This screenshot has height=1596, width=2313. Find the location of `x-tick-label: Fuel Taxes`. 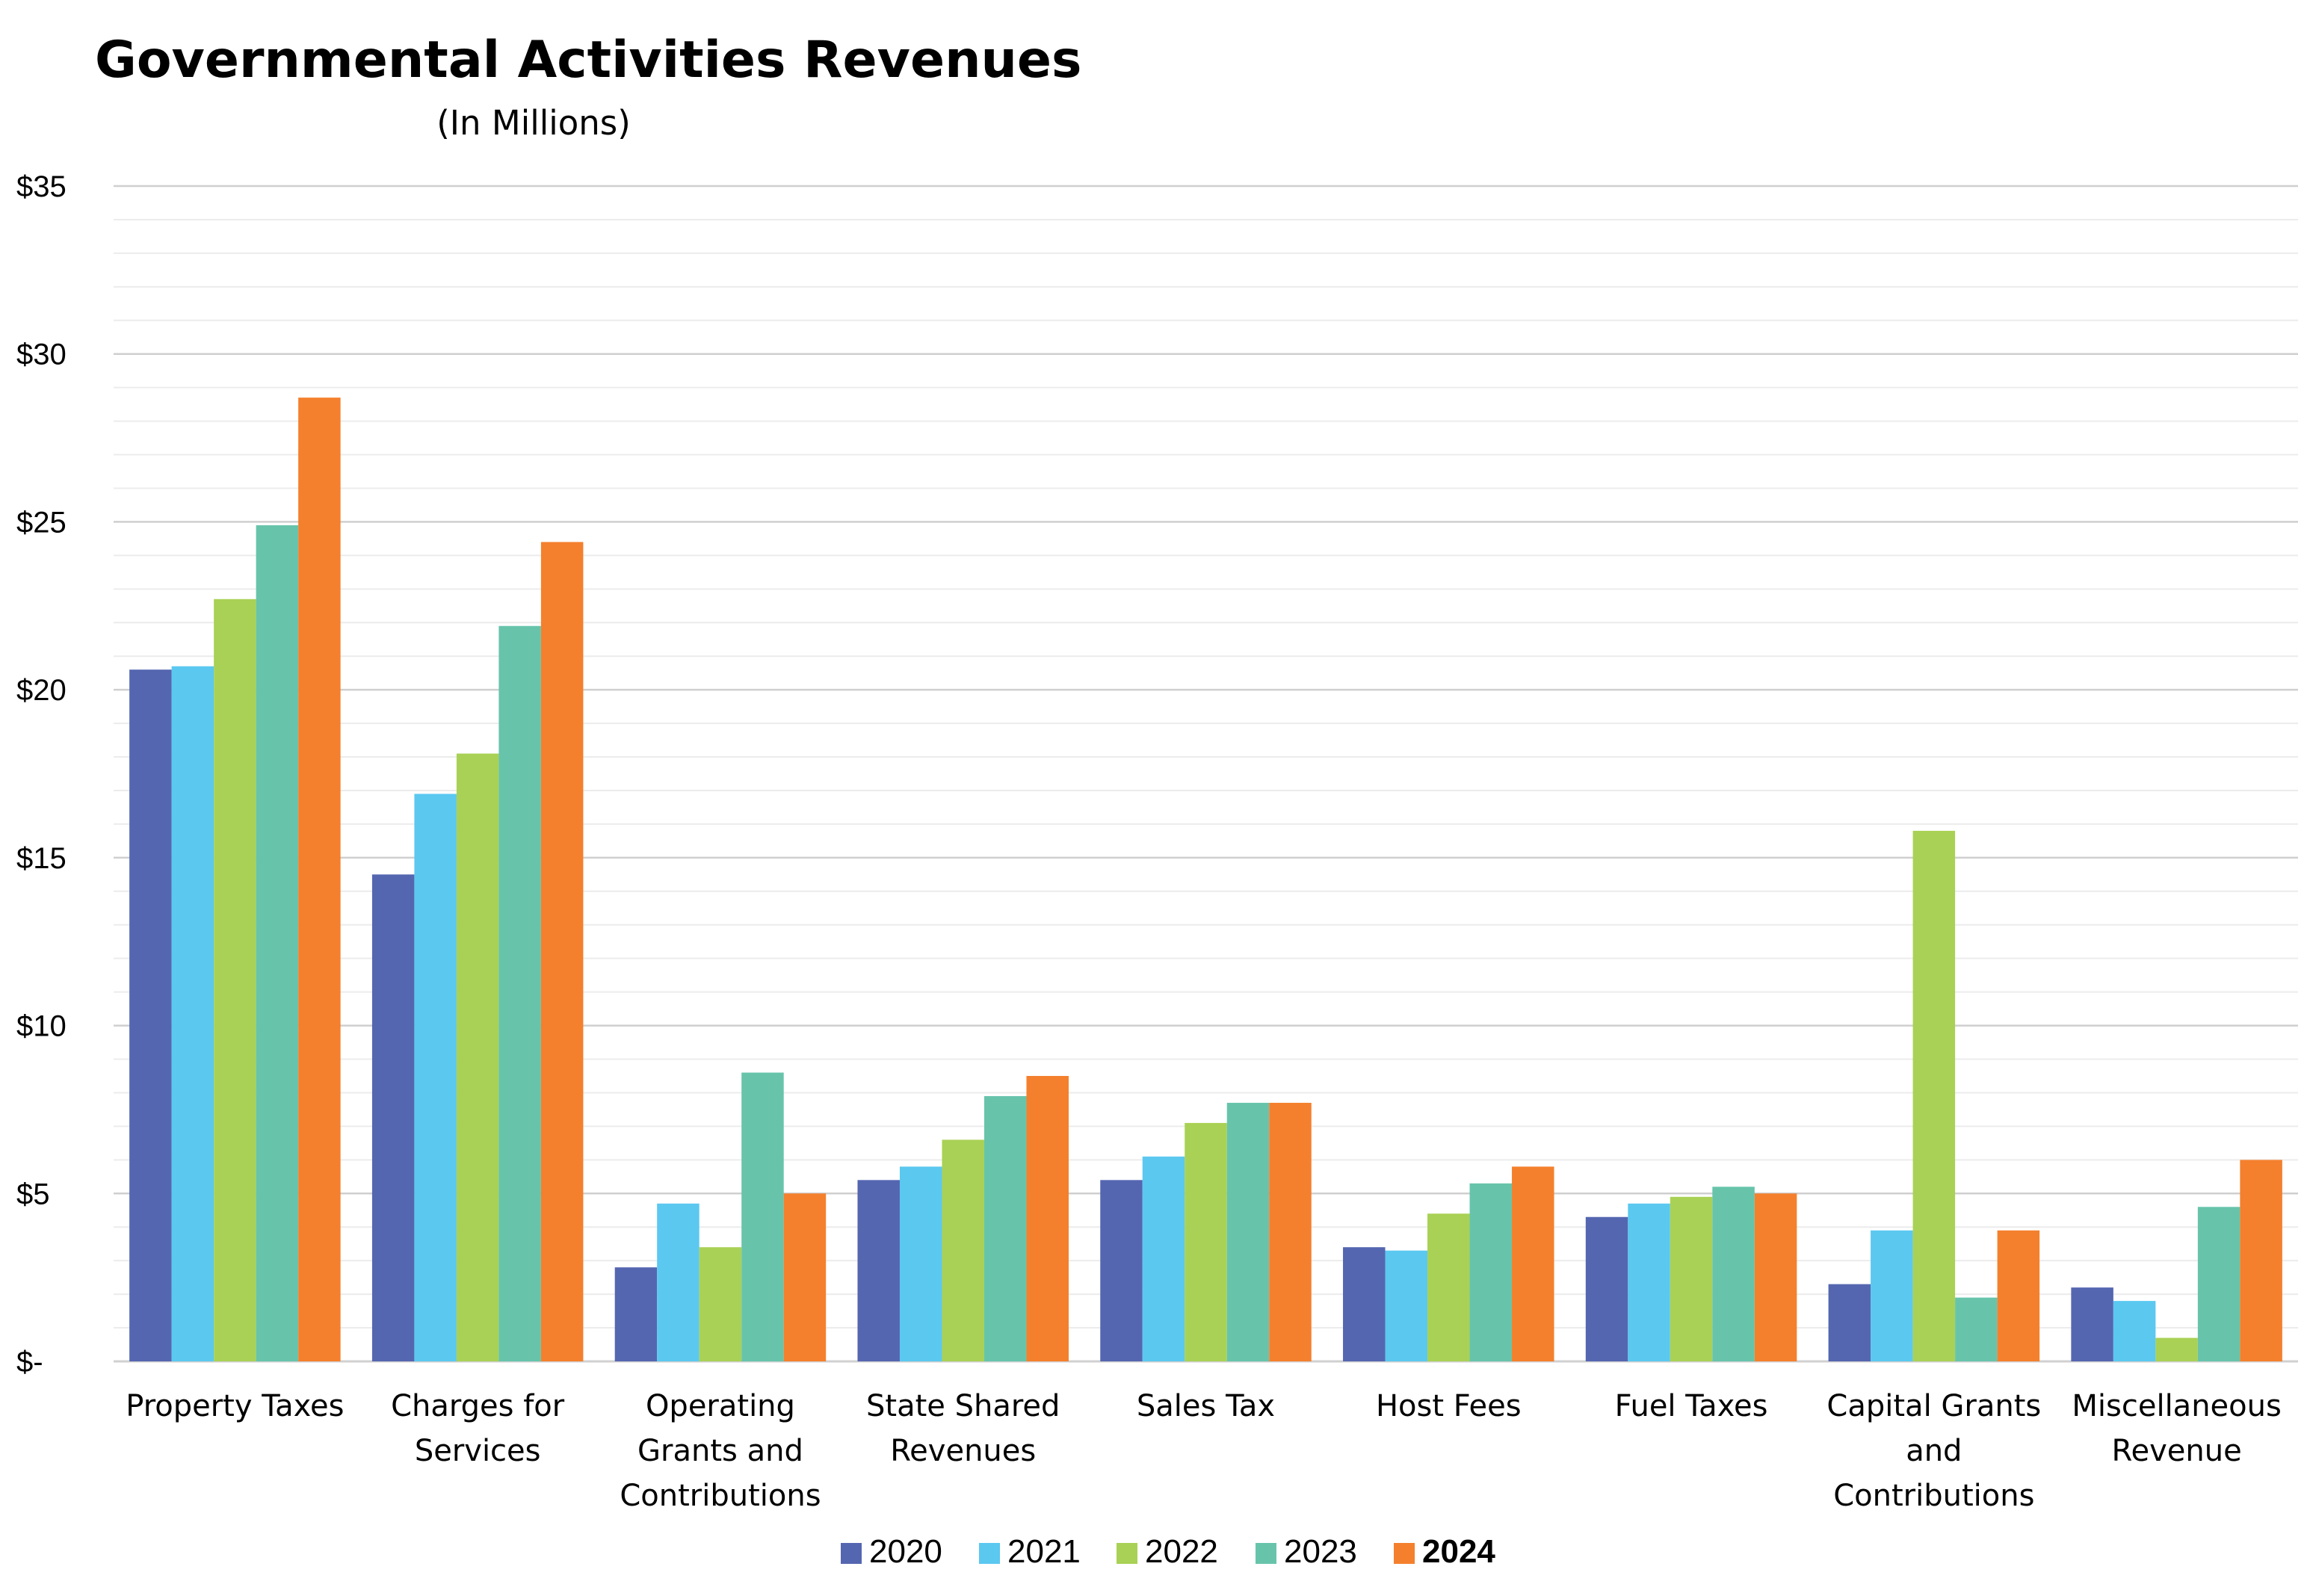

x-tick-label: Fuel Taxes is located at coordinates (1691, 1406).